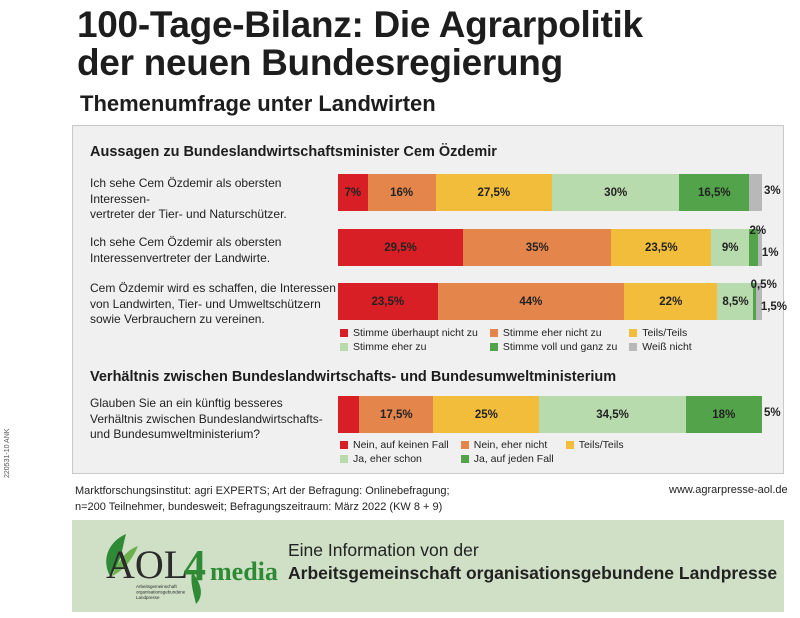 Image resolution: width=800 pixels, height=618 pixels. Describe the element at coordinates (244, 571) in the screenshot. I see `logo-word: media` at that location.